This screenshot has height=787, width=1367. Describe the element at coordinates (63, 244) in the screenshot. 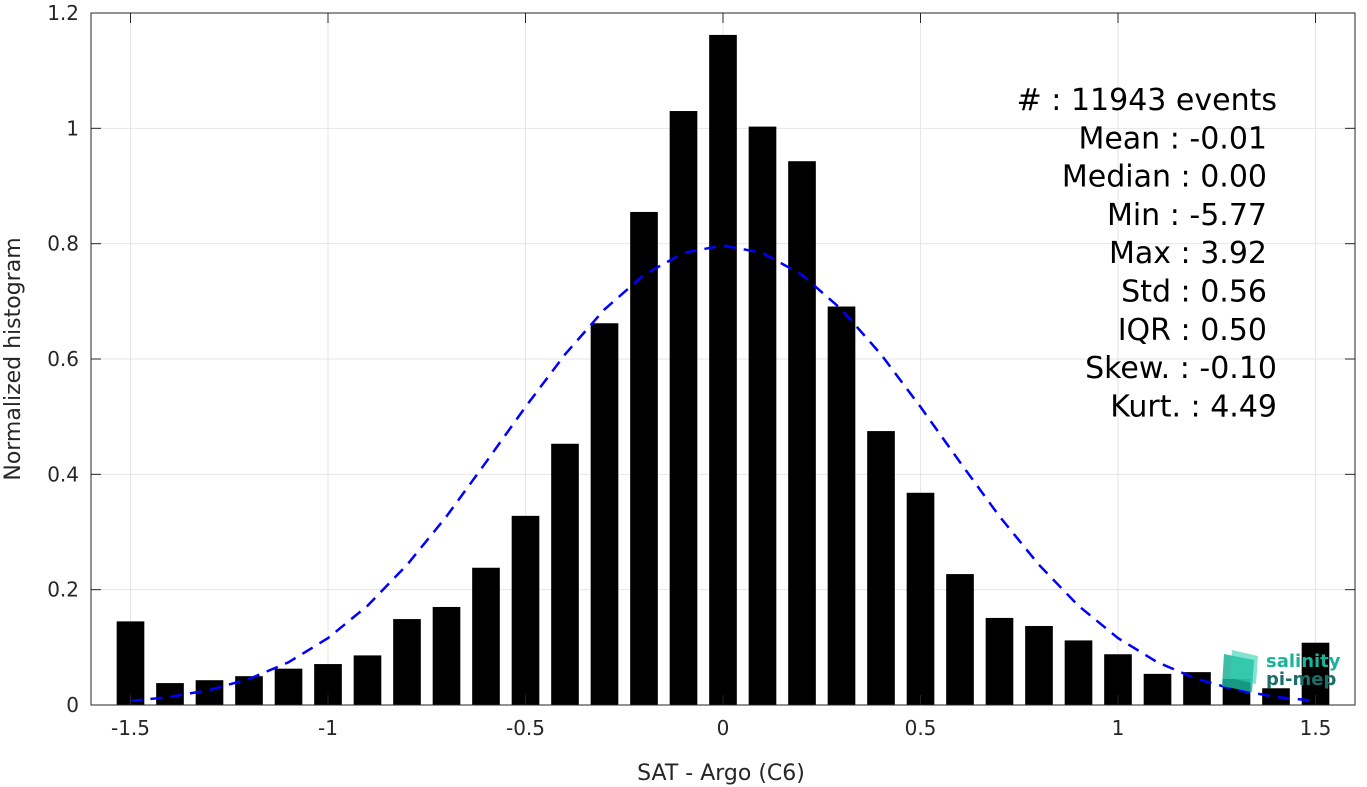

I see `y-tick-label: 0.8` at that location.